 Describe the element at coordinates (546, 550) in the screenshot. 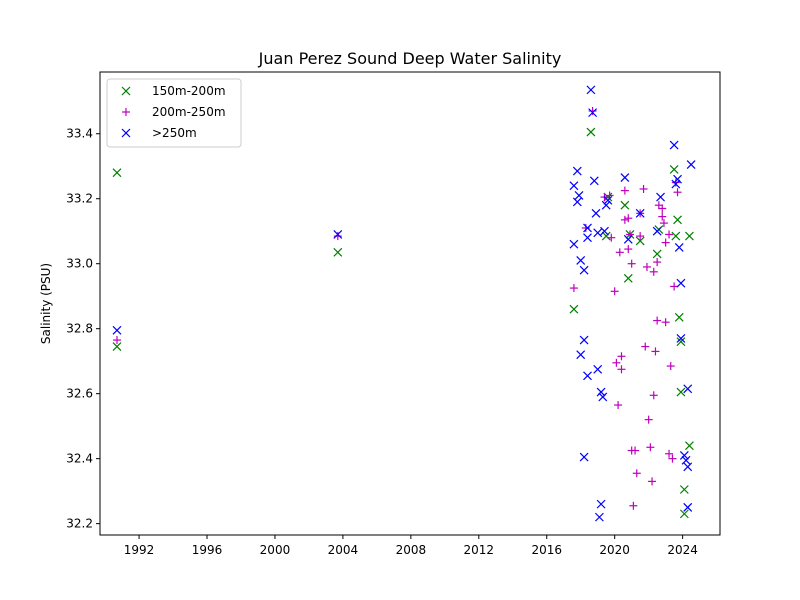

I see `x-tick-label: 2016` at that location.